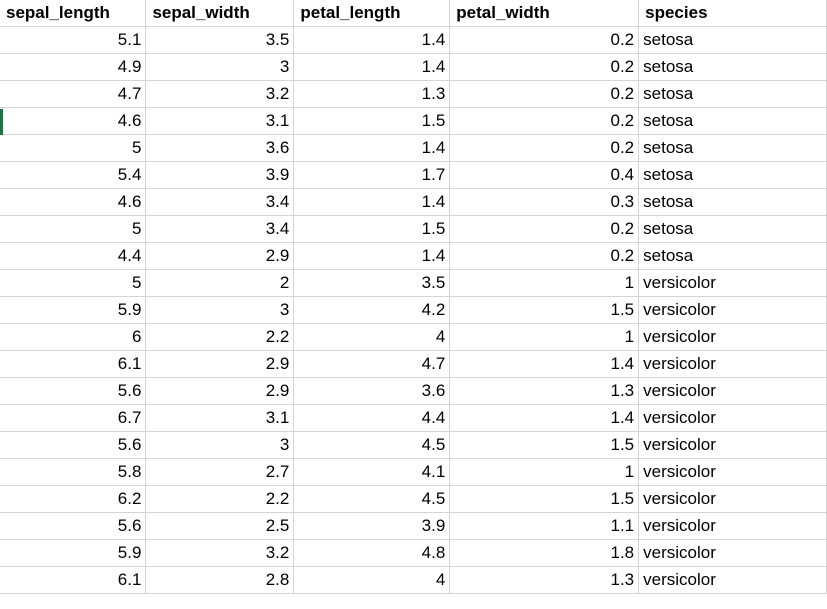 Image resolution: width=827 pixels, height=609 pixels. Describe the element at coordinates (220, 472) in the screenshot. I see `cell-sepal-width: 2.7` at that location.